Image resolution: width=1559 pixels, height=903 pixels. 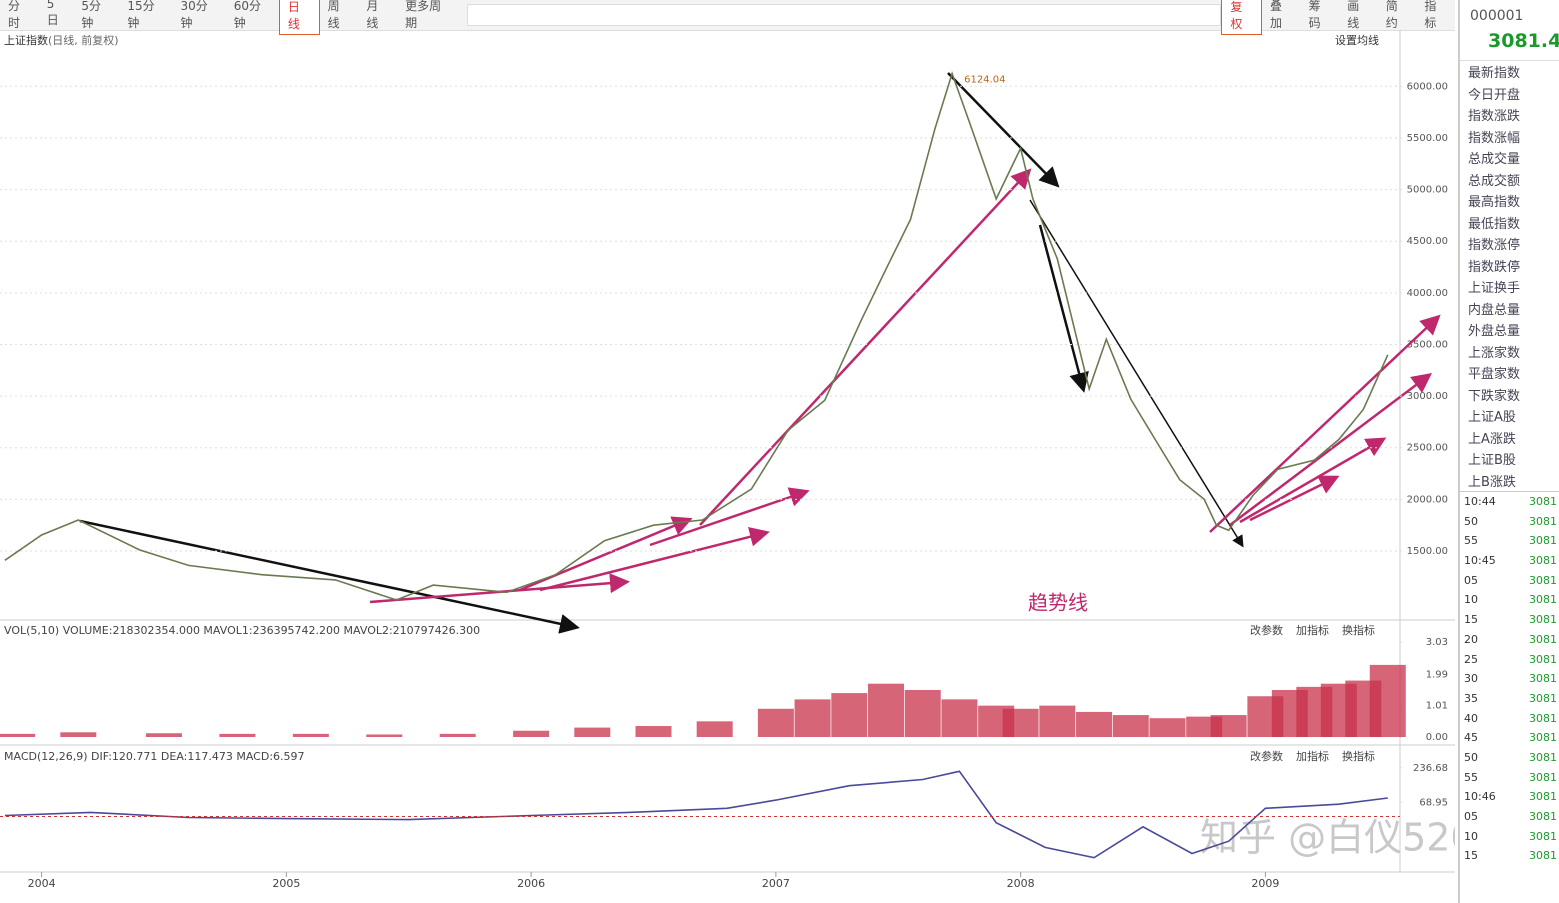 I want to click on tick-time: 15, so click(x=1471, y=620).